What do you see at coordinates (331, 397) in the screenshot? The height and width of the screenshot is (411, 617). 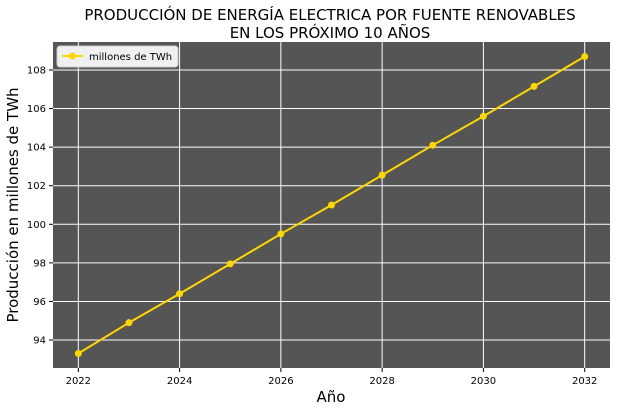 I see `x-axis-label: Año` at bounding box center [331, 397].